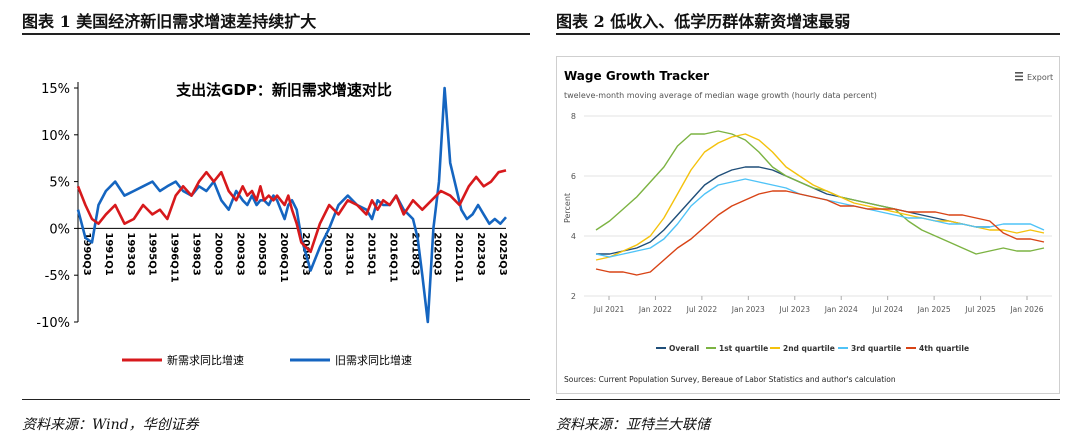 The image size is (1080, 448). I want to click on left-x-tick-label: 2016Q11, so click(393, 257).